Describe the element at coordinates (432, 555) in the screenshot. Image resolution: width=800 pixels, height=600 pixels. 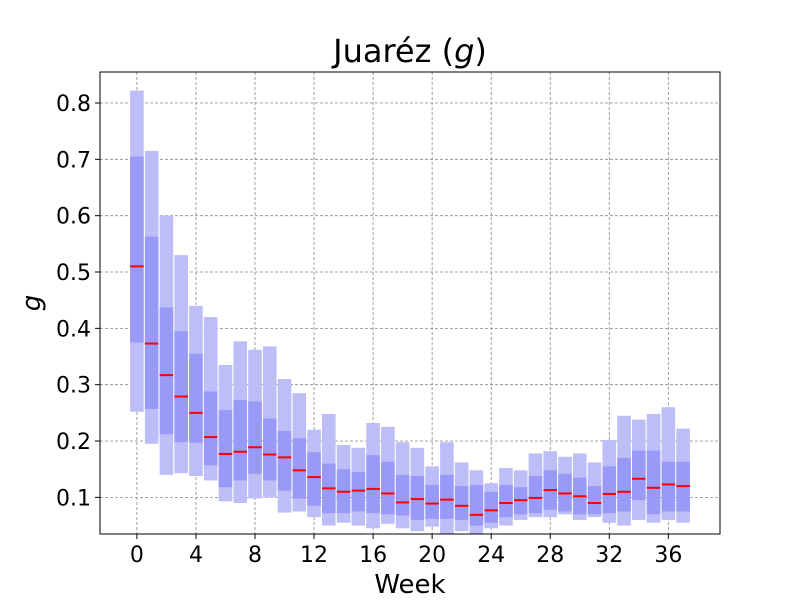
I see `x-tick-label: 20` at that location.